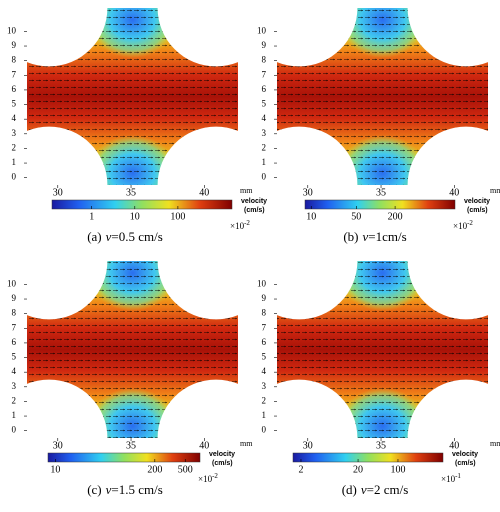  Describe the element at coordinates (387, 236) in the screenshot. I see `caption-value: =1cm/s` at that location.